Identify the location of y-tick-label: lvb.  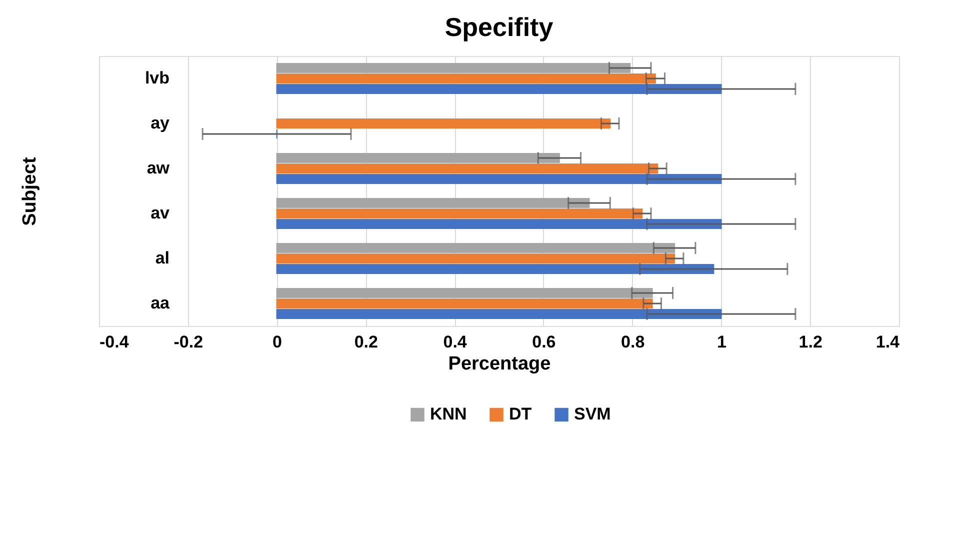
(157, 78).